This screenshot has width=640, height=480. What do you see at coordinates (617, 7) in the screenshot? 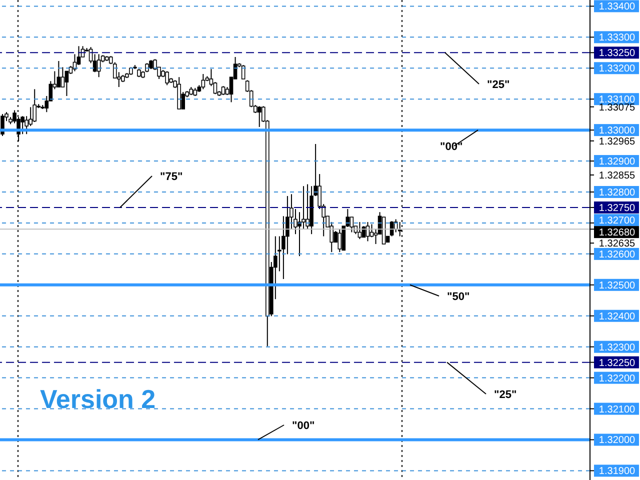
I see `y-tick-label: 1.33400` at bounding box center [617, 7].